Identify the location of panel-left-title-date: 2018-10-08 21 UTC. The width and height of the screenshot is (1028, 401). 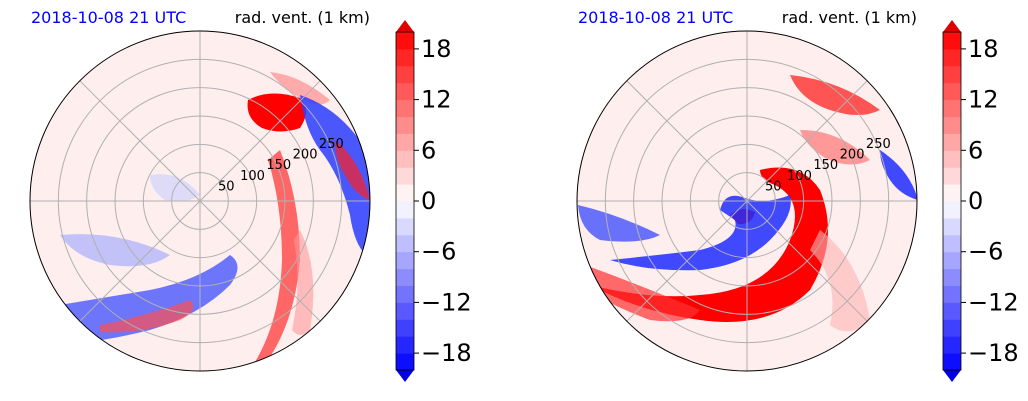
(108, 17).